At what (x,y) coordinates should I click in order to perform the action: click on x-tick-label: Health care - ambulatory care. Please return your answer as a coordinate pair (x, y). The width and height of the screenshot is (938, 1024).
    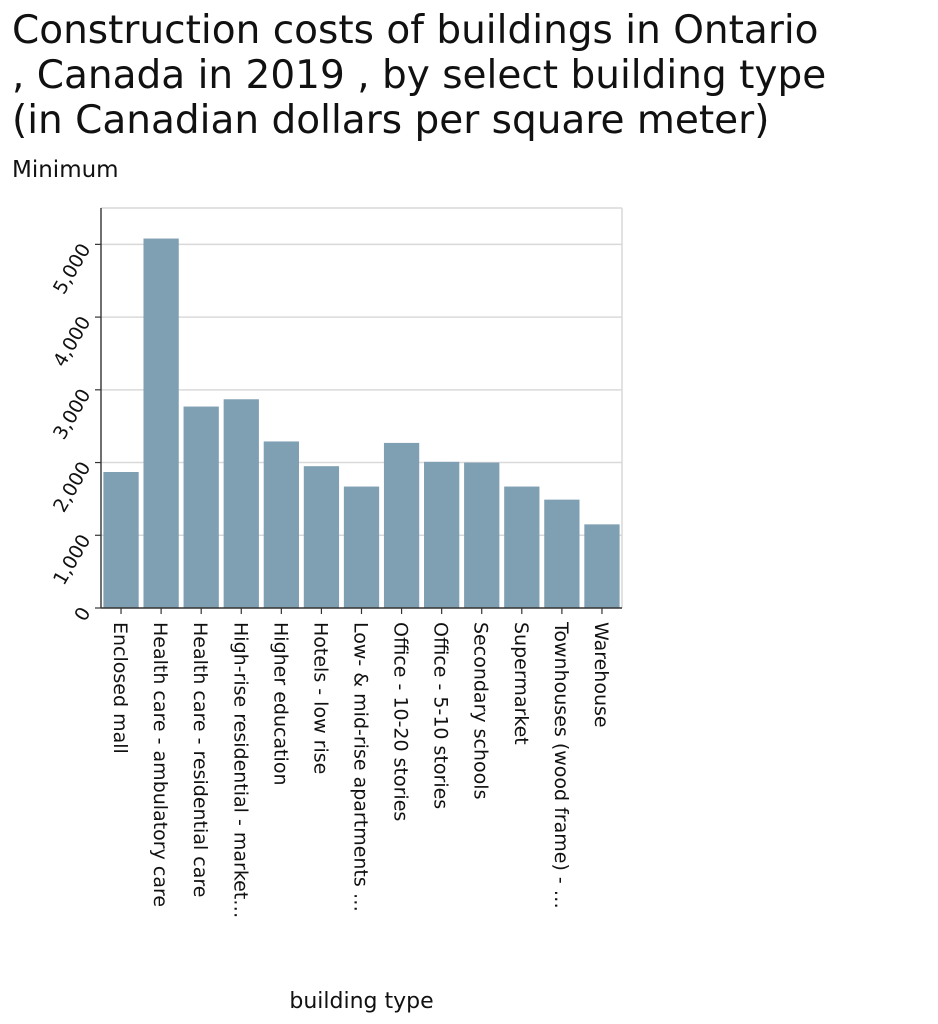
    Looking at the image, I should click on (160, 764).